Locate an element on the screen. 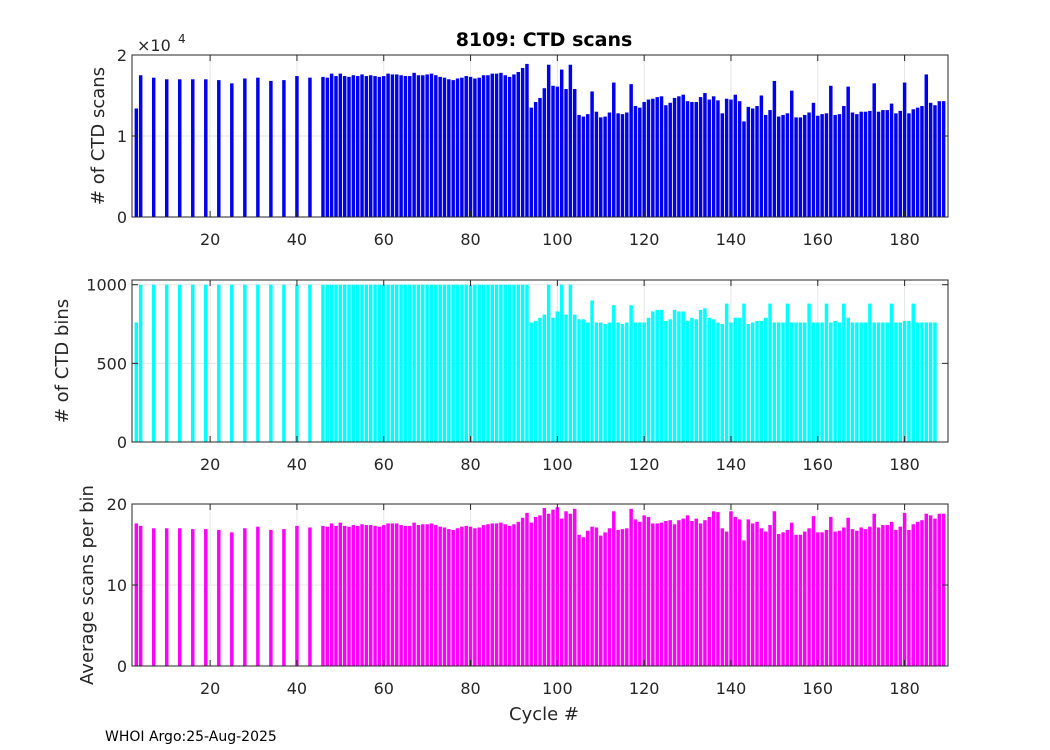 Image resolution: width=1050 pixels, height=750 pixels. x-tick-label: 80 is located at coordinates (470, 239).